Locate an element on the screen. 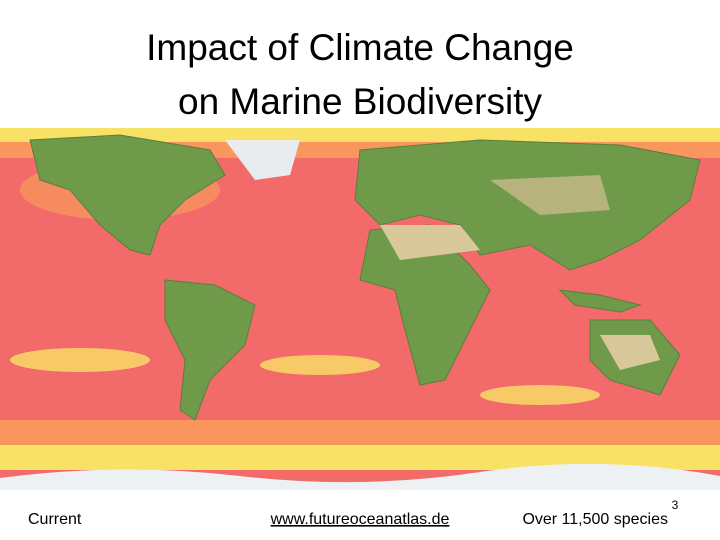 The image size is (720, 540). footer-right: Over 11,500 species is located at coordinates (595, 519).